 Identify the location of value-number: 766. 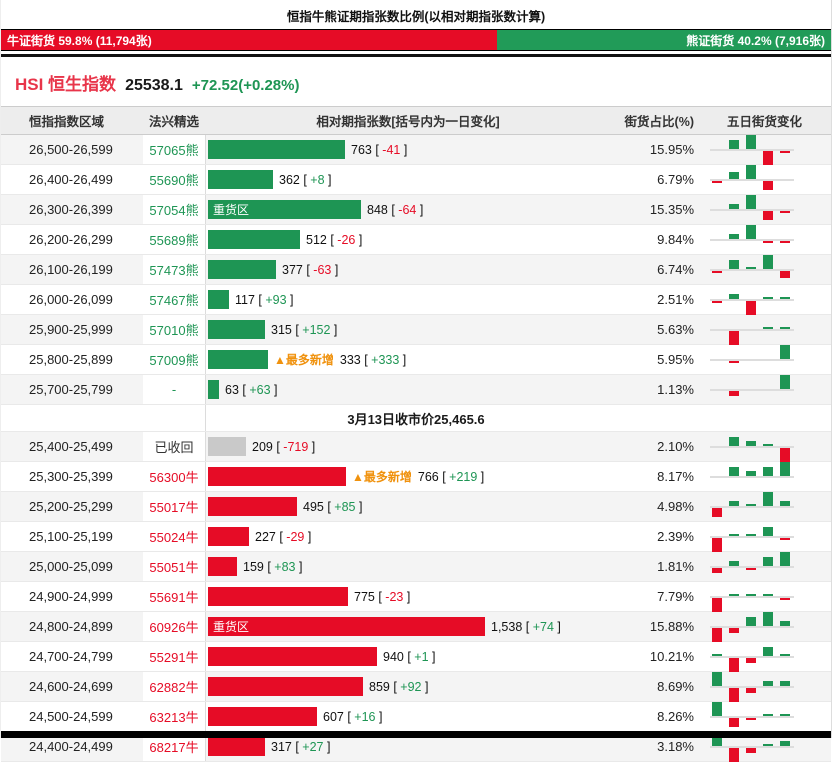
(428, 476).